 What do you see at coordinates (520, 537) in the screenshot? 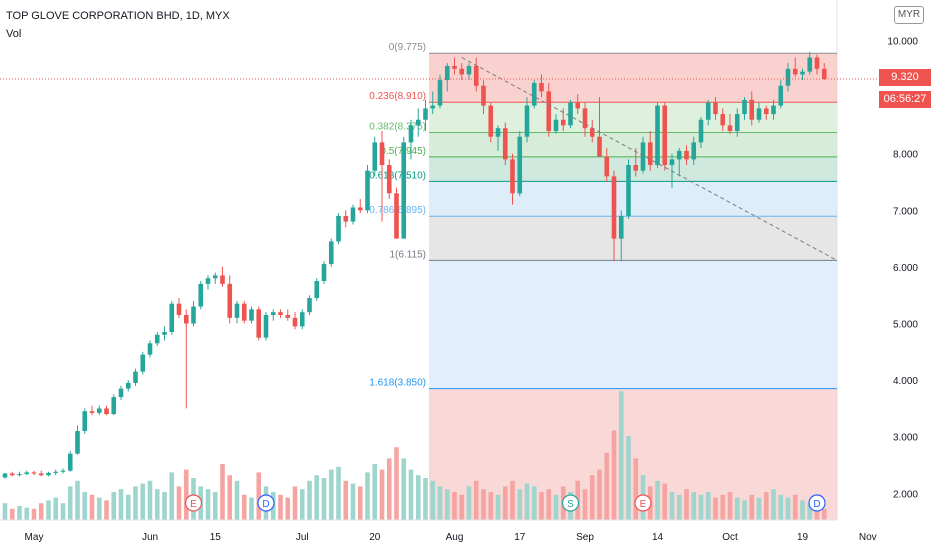
I see `x-axis-tick: 17` at bounding box center [520, 537].